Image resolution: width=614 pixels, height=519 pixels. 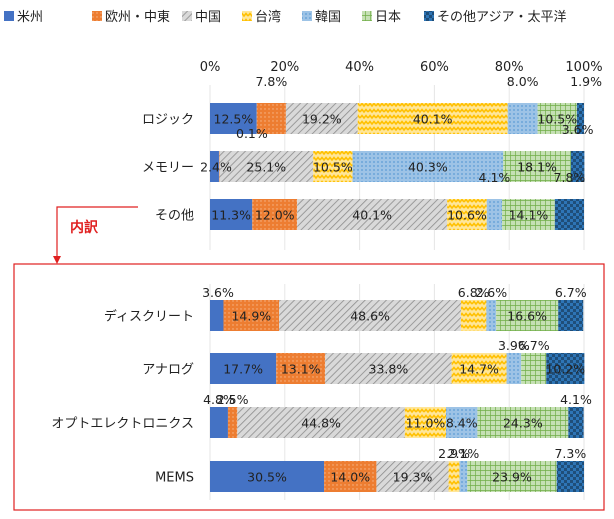 I want to click on data-label-3-2: 48.6%, so click(x=370, y=316).